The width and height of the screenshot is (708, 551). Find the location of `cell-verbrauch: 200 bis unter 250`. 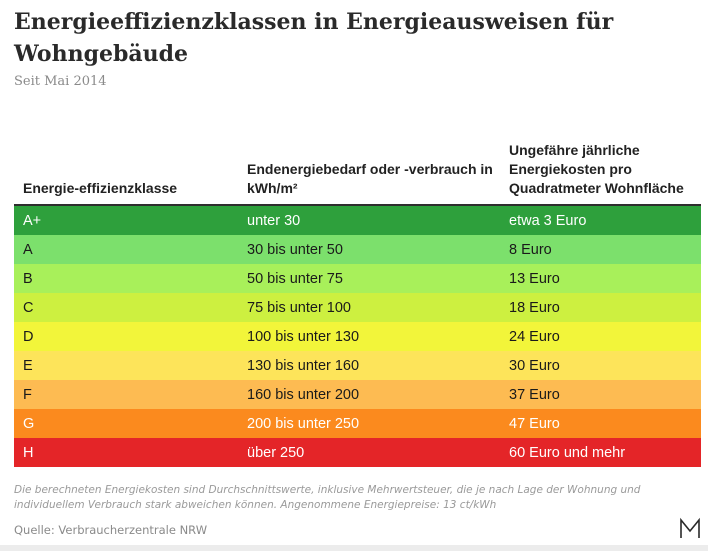

cell-verbrauch: 200 bis unter 250 is located at coordinates (303, 423).